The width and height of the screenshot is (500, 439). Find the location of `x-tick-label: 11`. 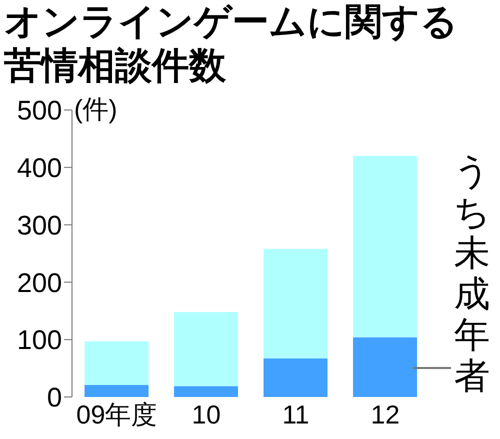

x-tick-label: 11 is located at coordinates (296, 414).